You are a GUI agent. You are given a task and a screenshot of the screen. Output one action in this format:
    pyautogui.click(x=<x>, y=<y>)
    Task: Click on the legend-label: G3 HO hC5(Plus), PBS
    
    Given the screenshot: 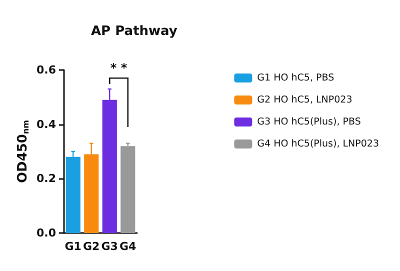 What is the action you would take?
    pyautogui.click(x=309, y=122)
    